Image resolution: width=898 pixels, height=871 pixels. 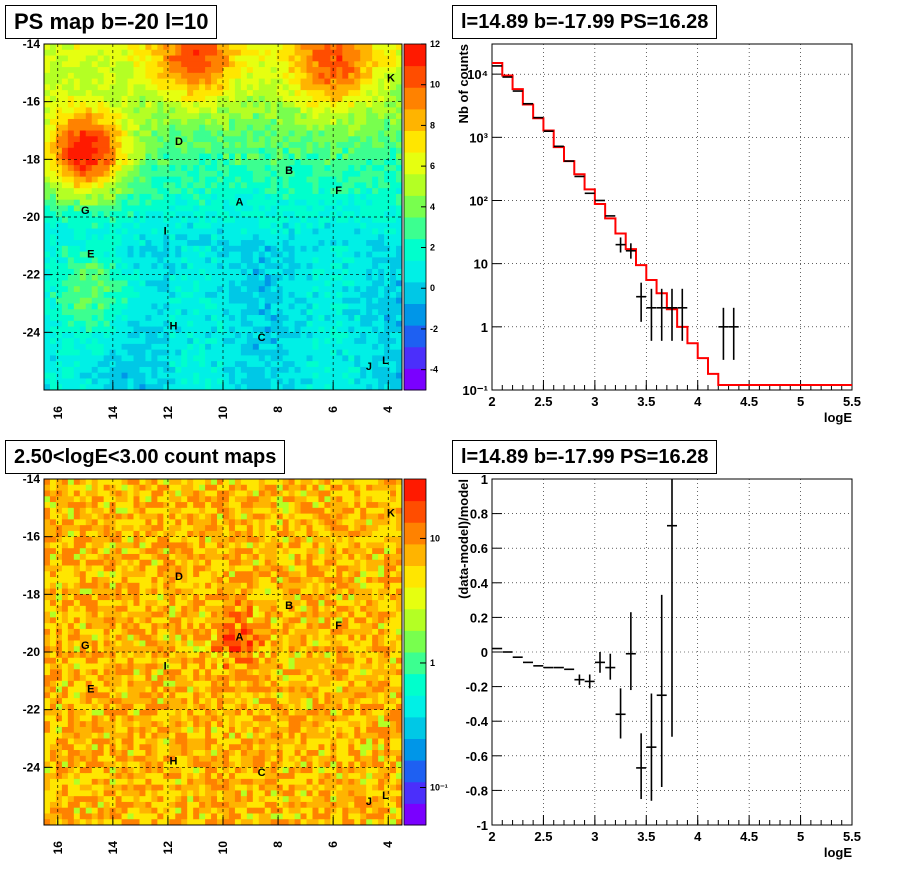 I want to click on colorbar-segment, so click(x=415, y=379).